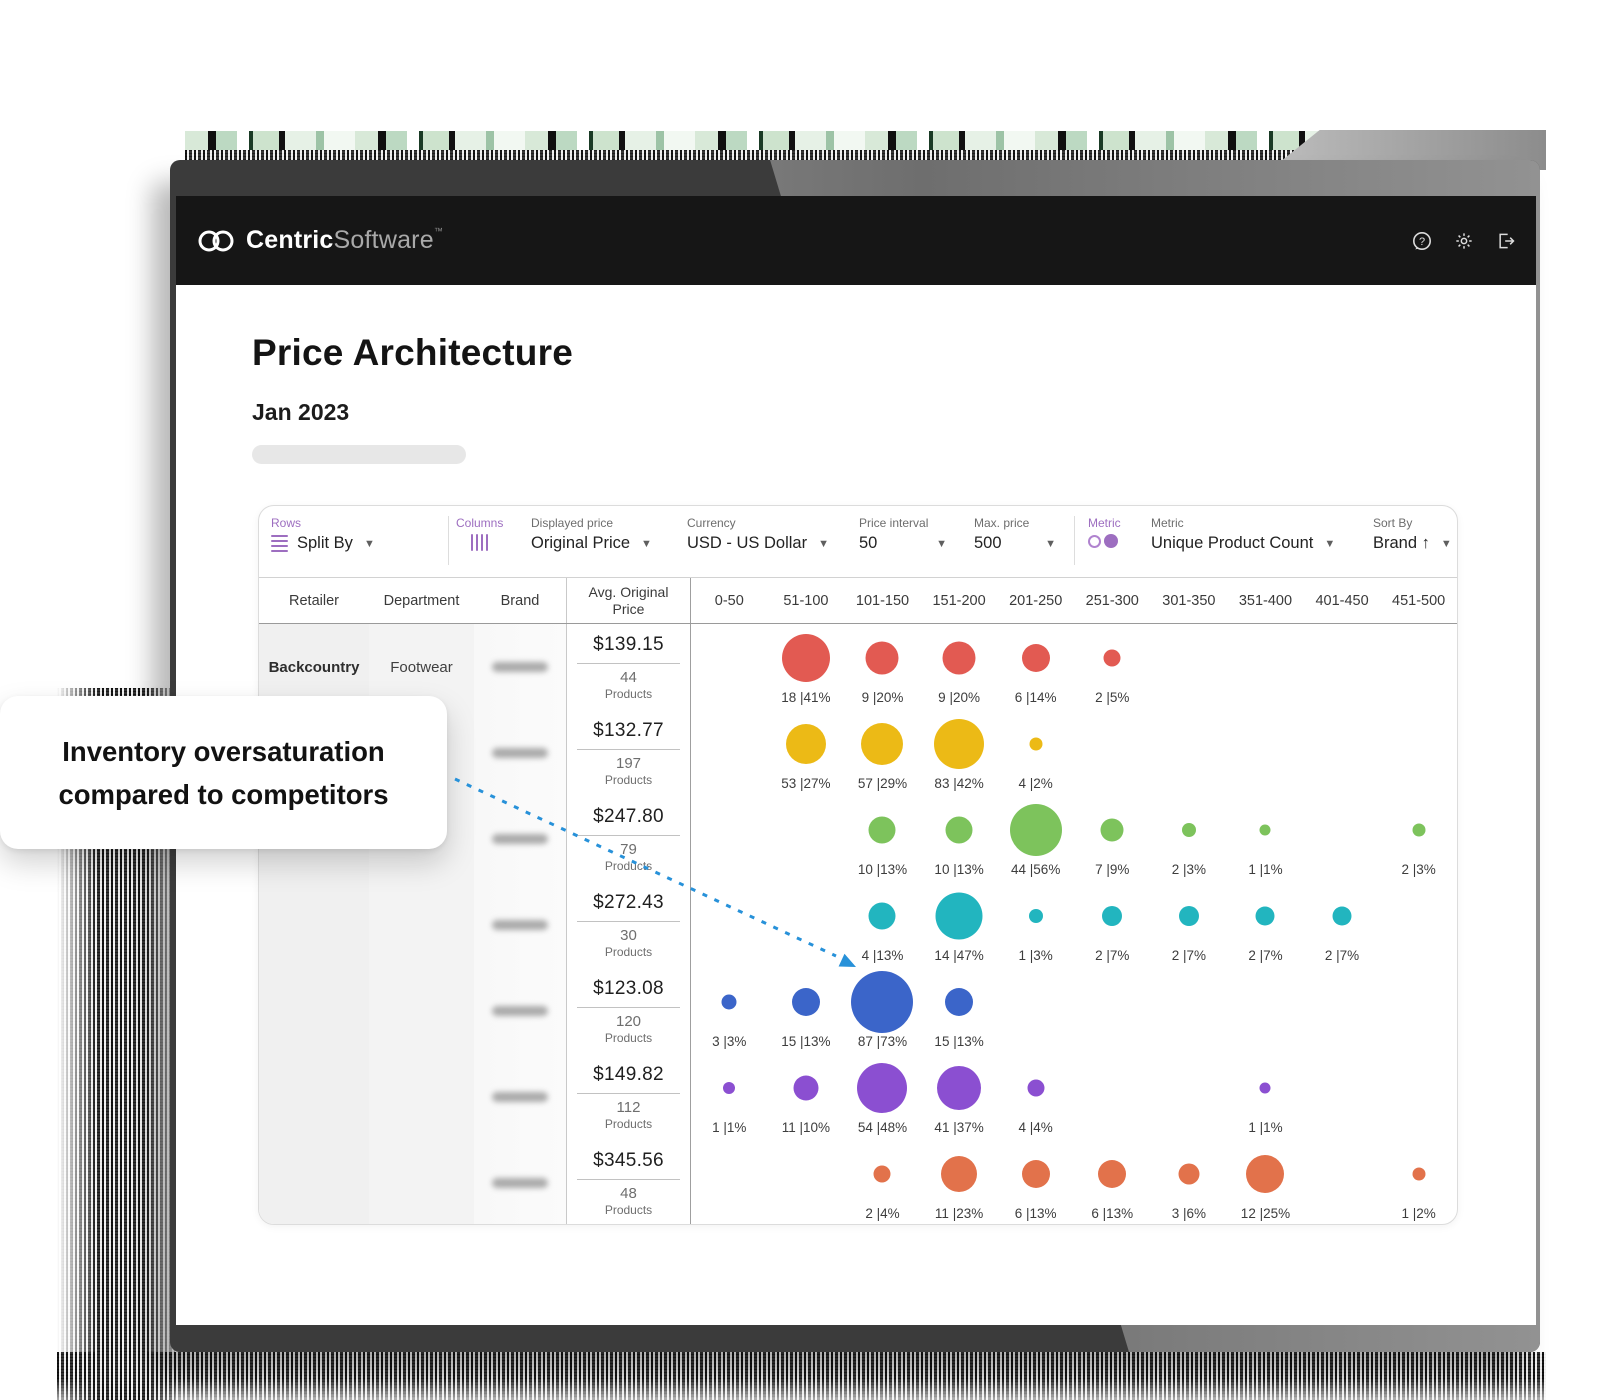 The image size is (1600, 1400). Describe the element at coordinates (858, 541) in the screenshot. I see `toolbar: Rows Split By ▼ Columns` at that location.